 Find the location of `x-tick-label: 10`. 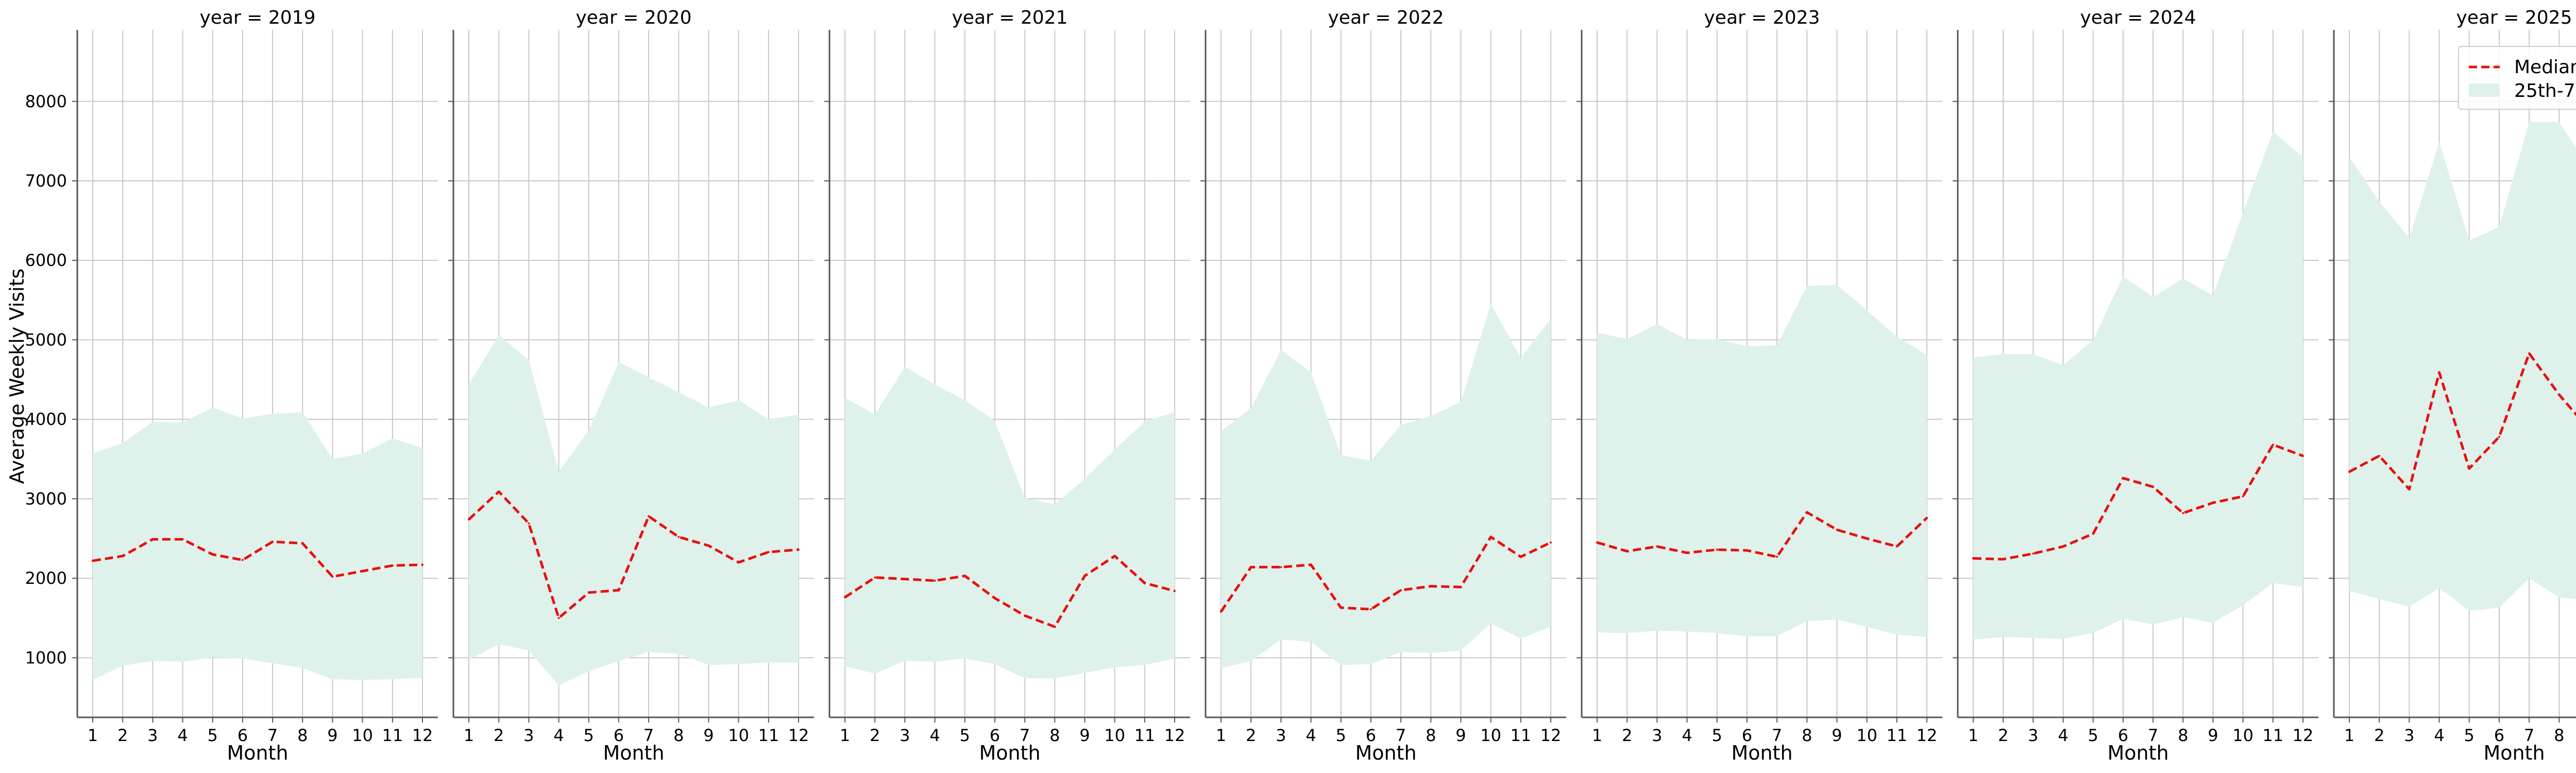

x-tick-label: 10 is located at coordinates (362, 735).